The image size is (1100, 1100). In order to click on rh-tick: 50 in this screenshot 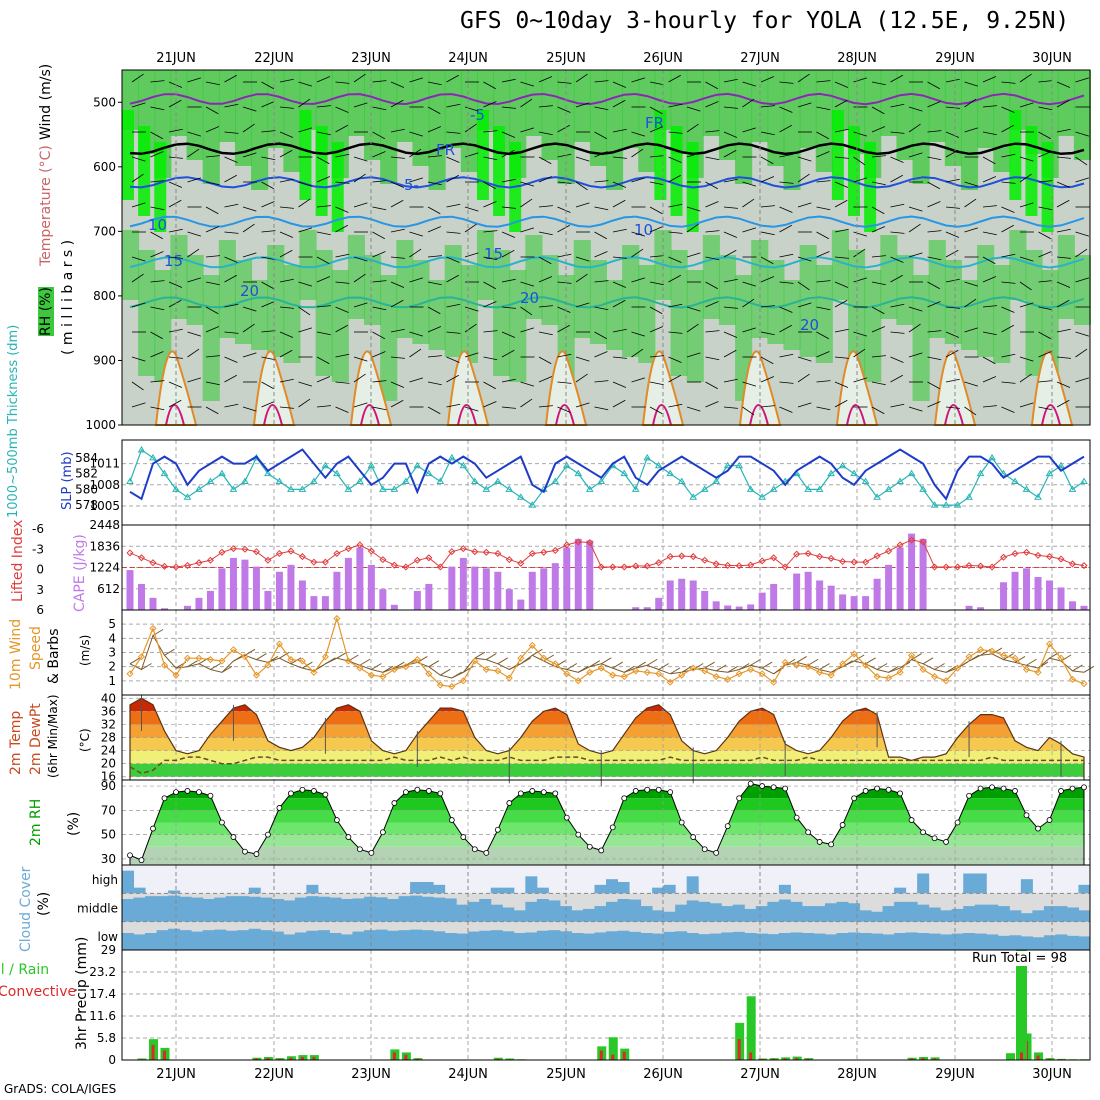, I will do `click(108, 835)`.